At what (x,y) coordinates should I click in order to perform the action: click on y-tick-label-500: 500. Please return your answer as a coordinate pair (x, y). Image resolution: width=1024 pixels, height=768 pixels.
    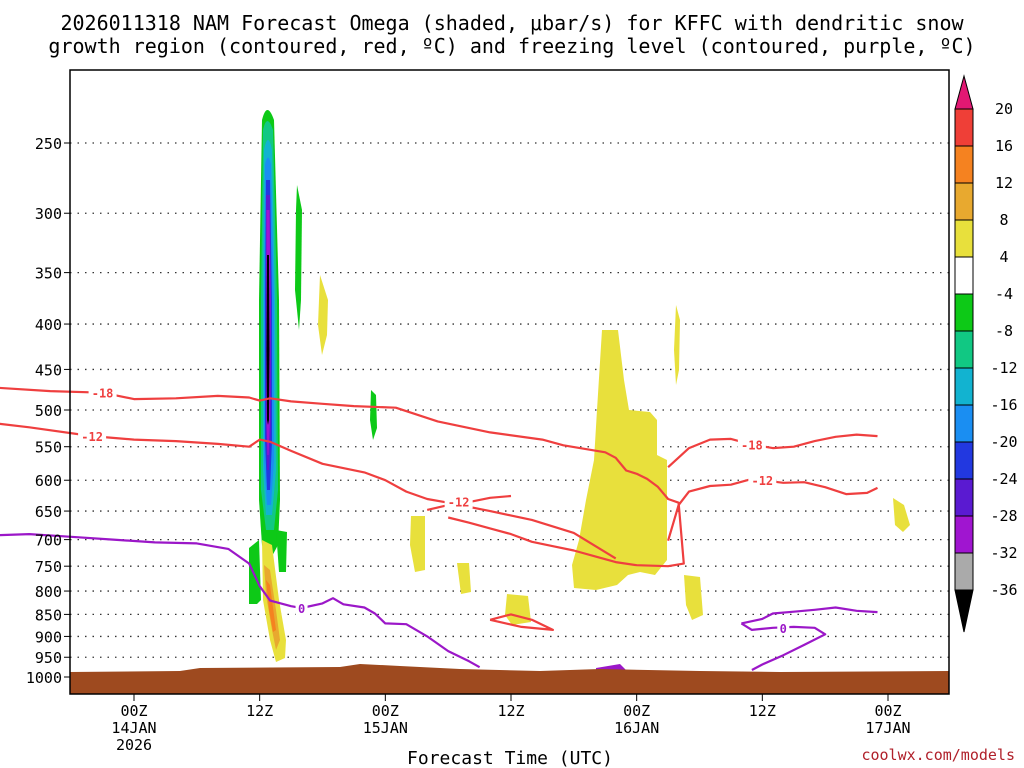
    Looking at the image, I should click on (48, 411).